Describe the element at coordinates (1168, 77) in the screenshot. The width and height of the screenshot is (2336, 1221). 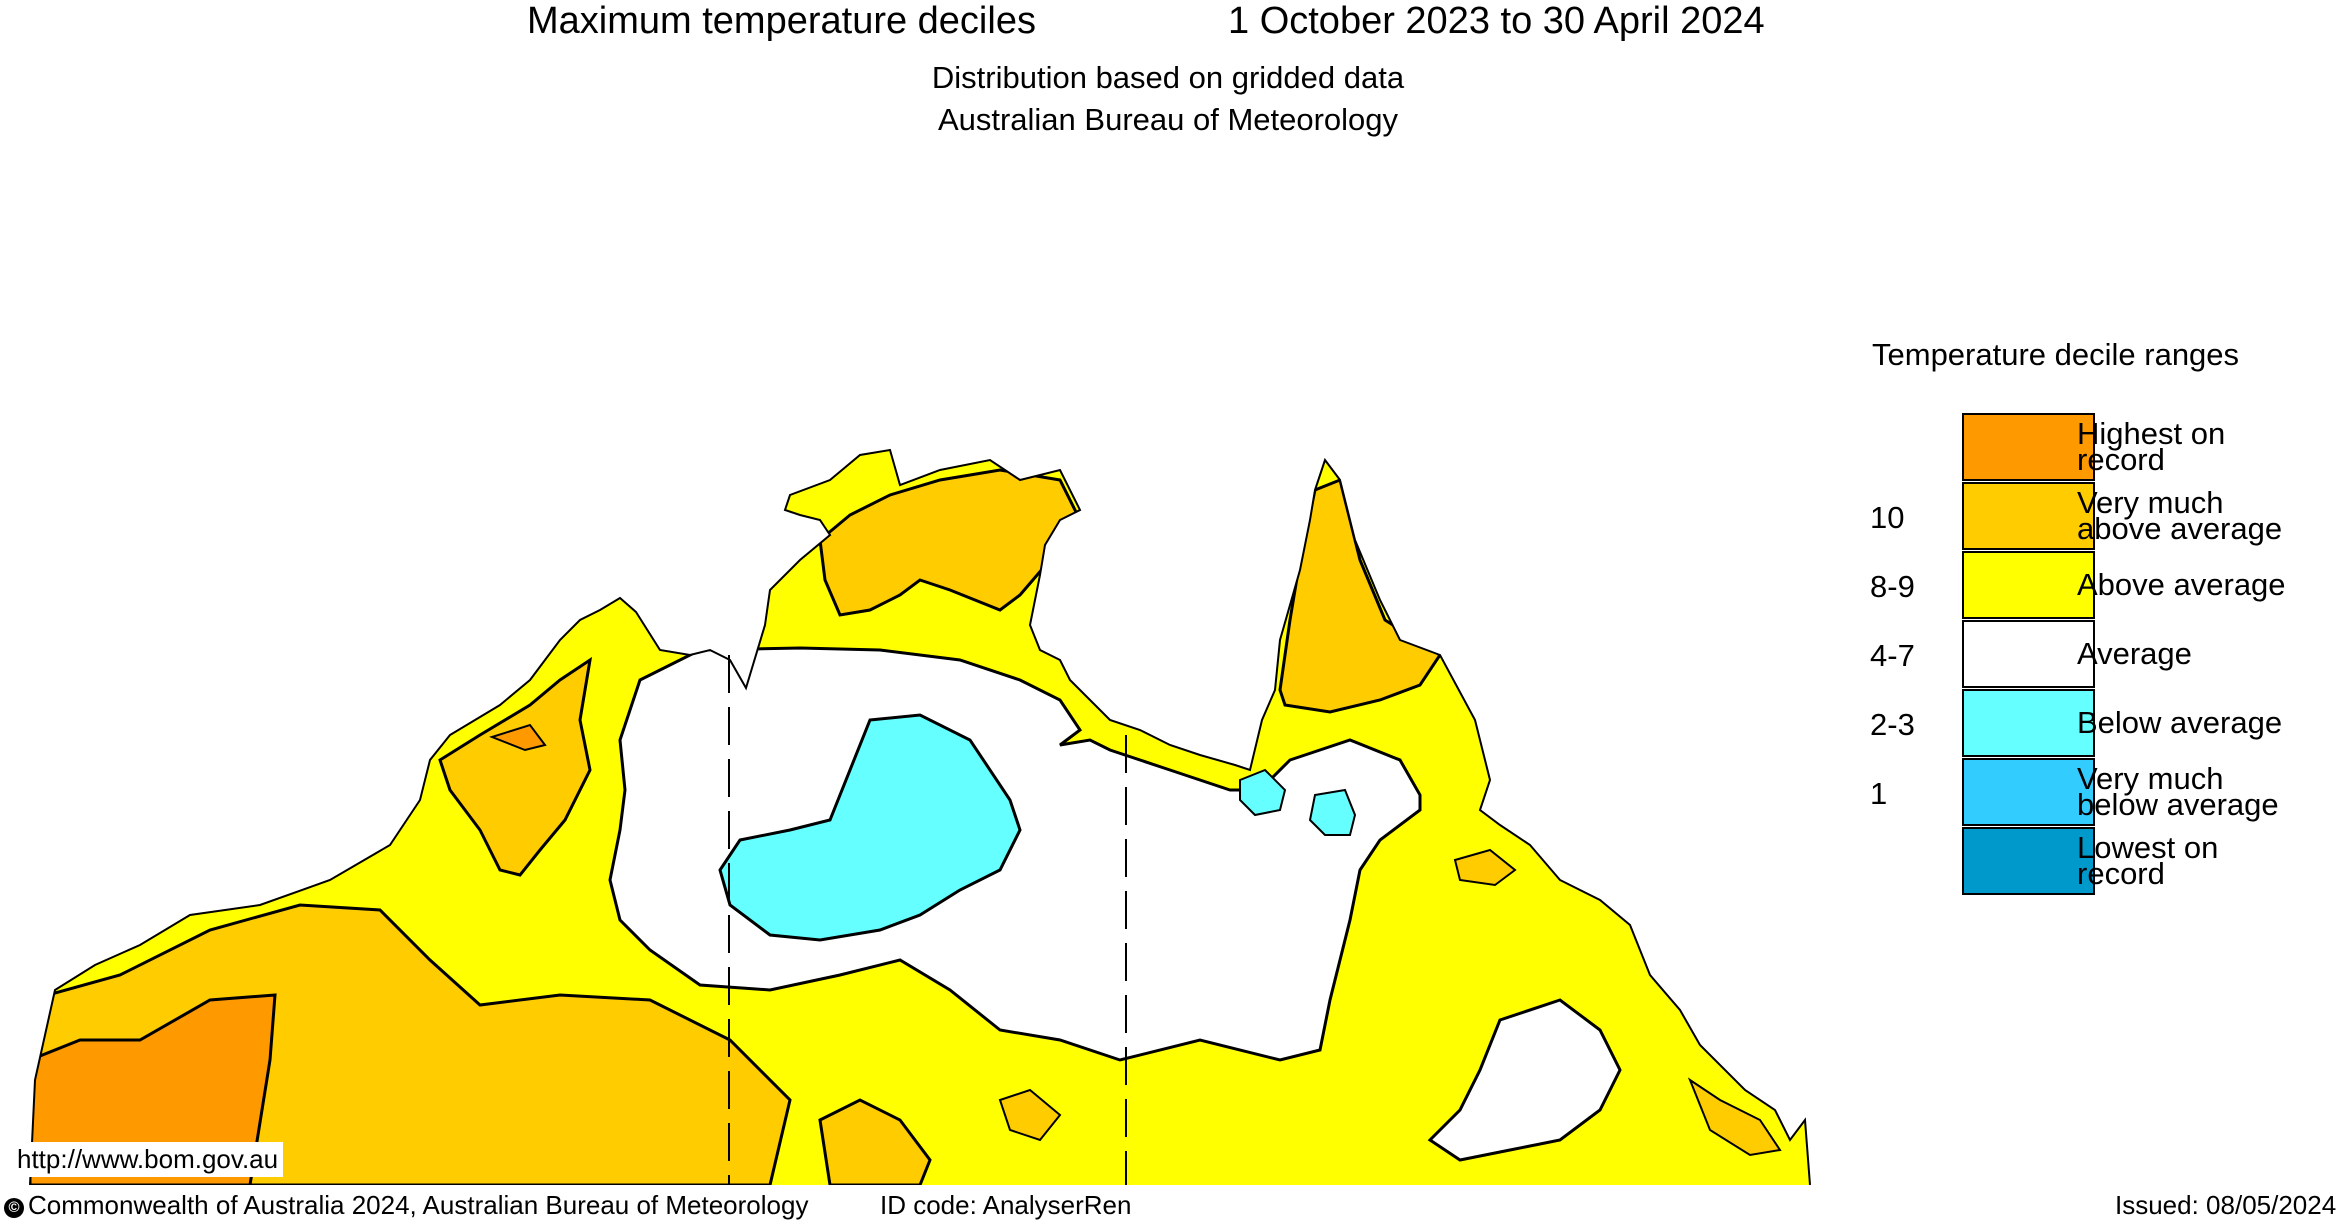
I see `map-subtitle-distribution: Distribution based on gridded data` at that location.